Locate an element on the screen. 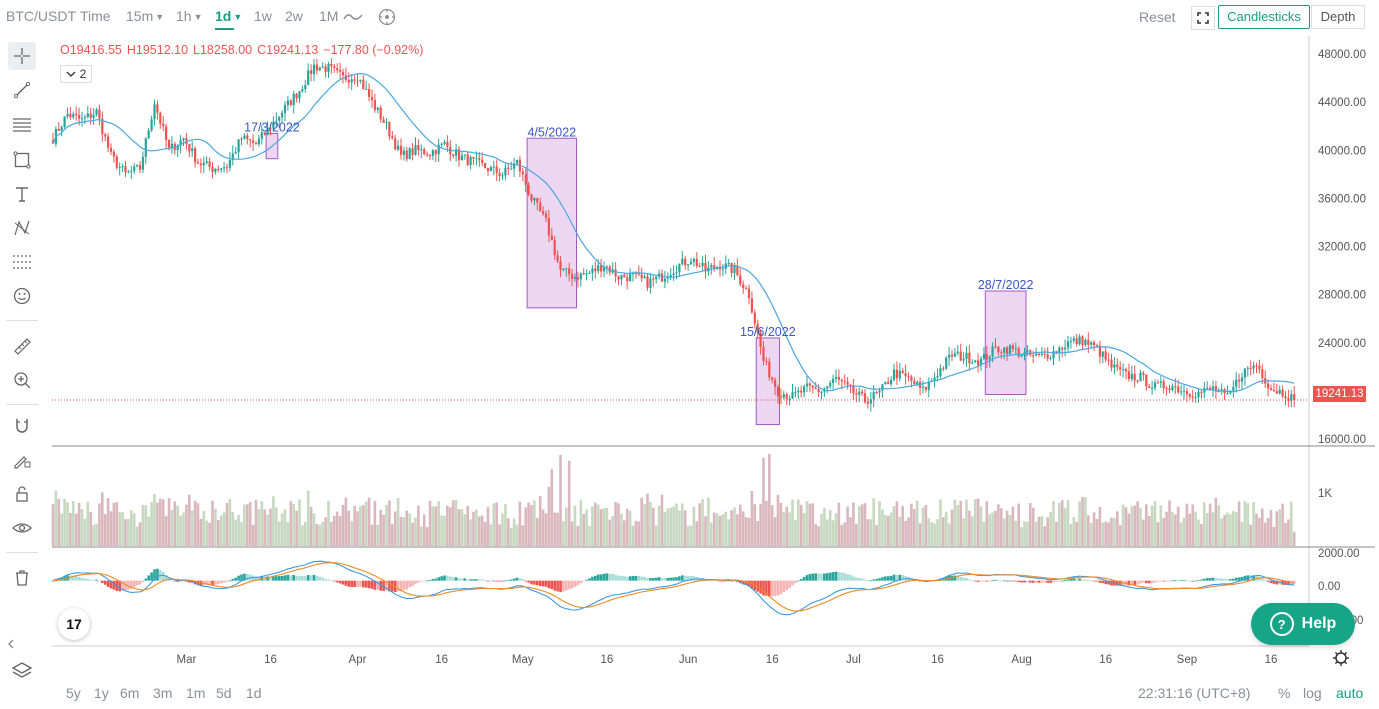 The height and width of the screenshot is (709, 1379). collapse-toolbar is located at coordinates (11, 644).